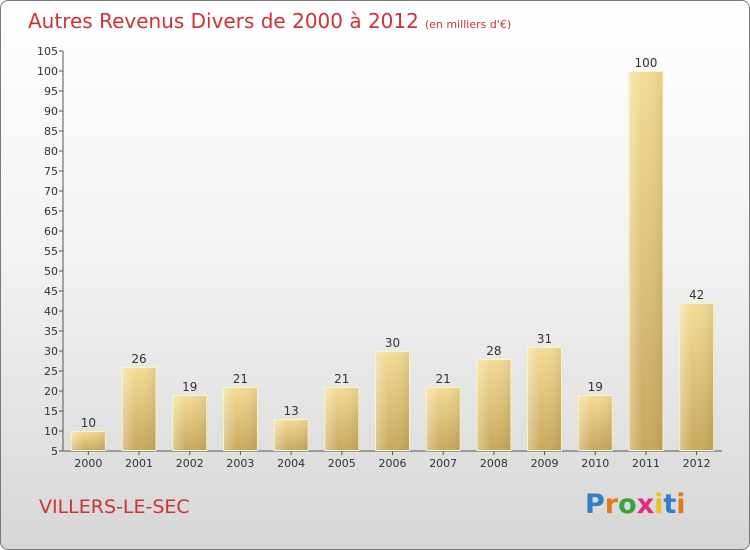 The width and height of the screenshot is (750, 550). Describe the element at coordinates (51, 291) in the screenshot. I see `y-tick-label: 45` at that location.